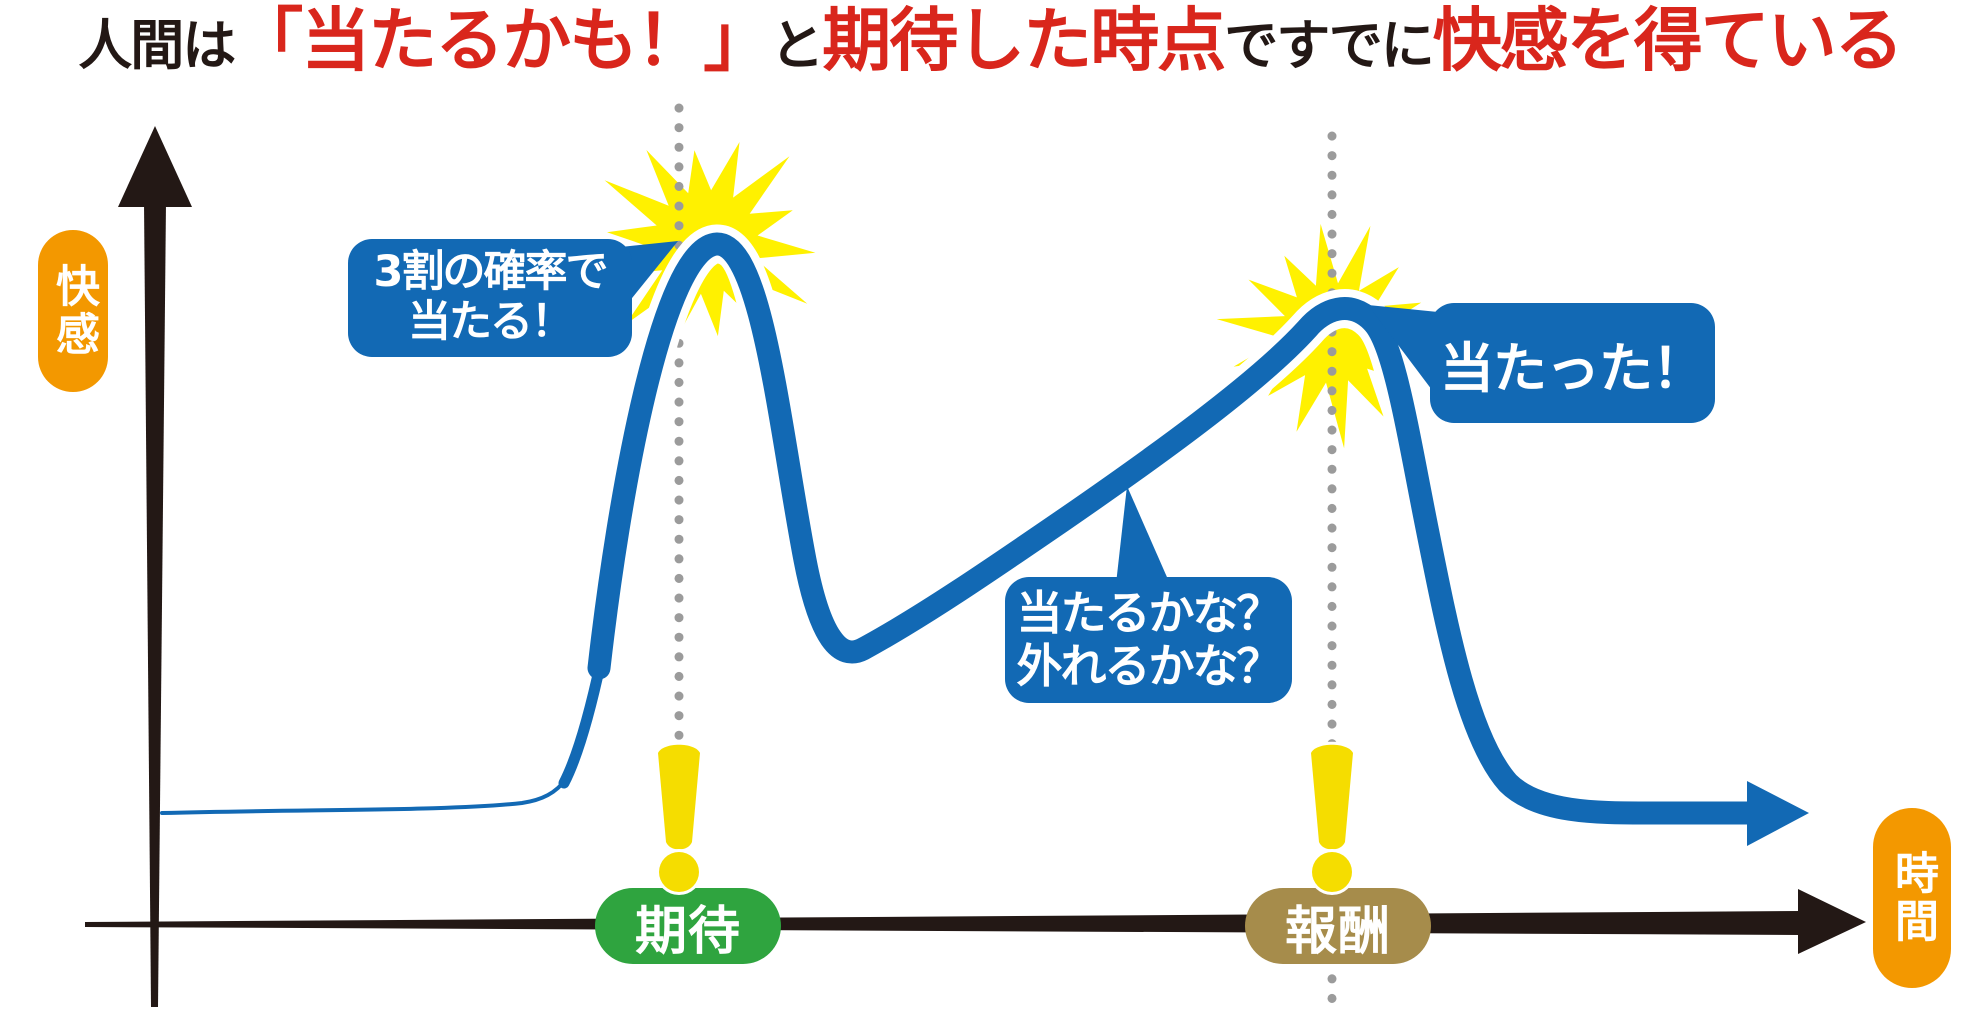 This screenshot has width=1980, height=1036. What do you see at coordinates (155, 604) in the screenshot?
I see `y-axis` at bounding box center [155, 604].